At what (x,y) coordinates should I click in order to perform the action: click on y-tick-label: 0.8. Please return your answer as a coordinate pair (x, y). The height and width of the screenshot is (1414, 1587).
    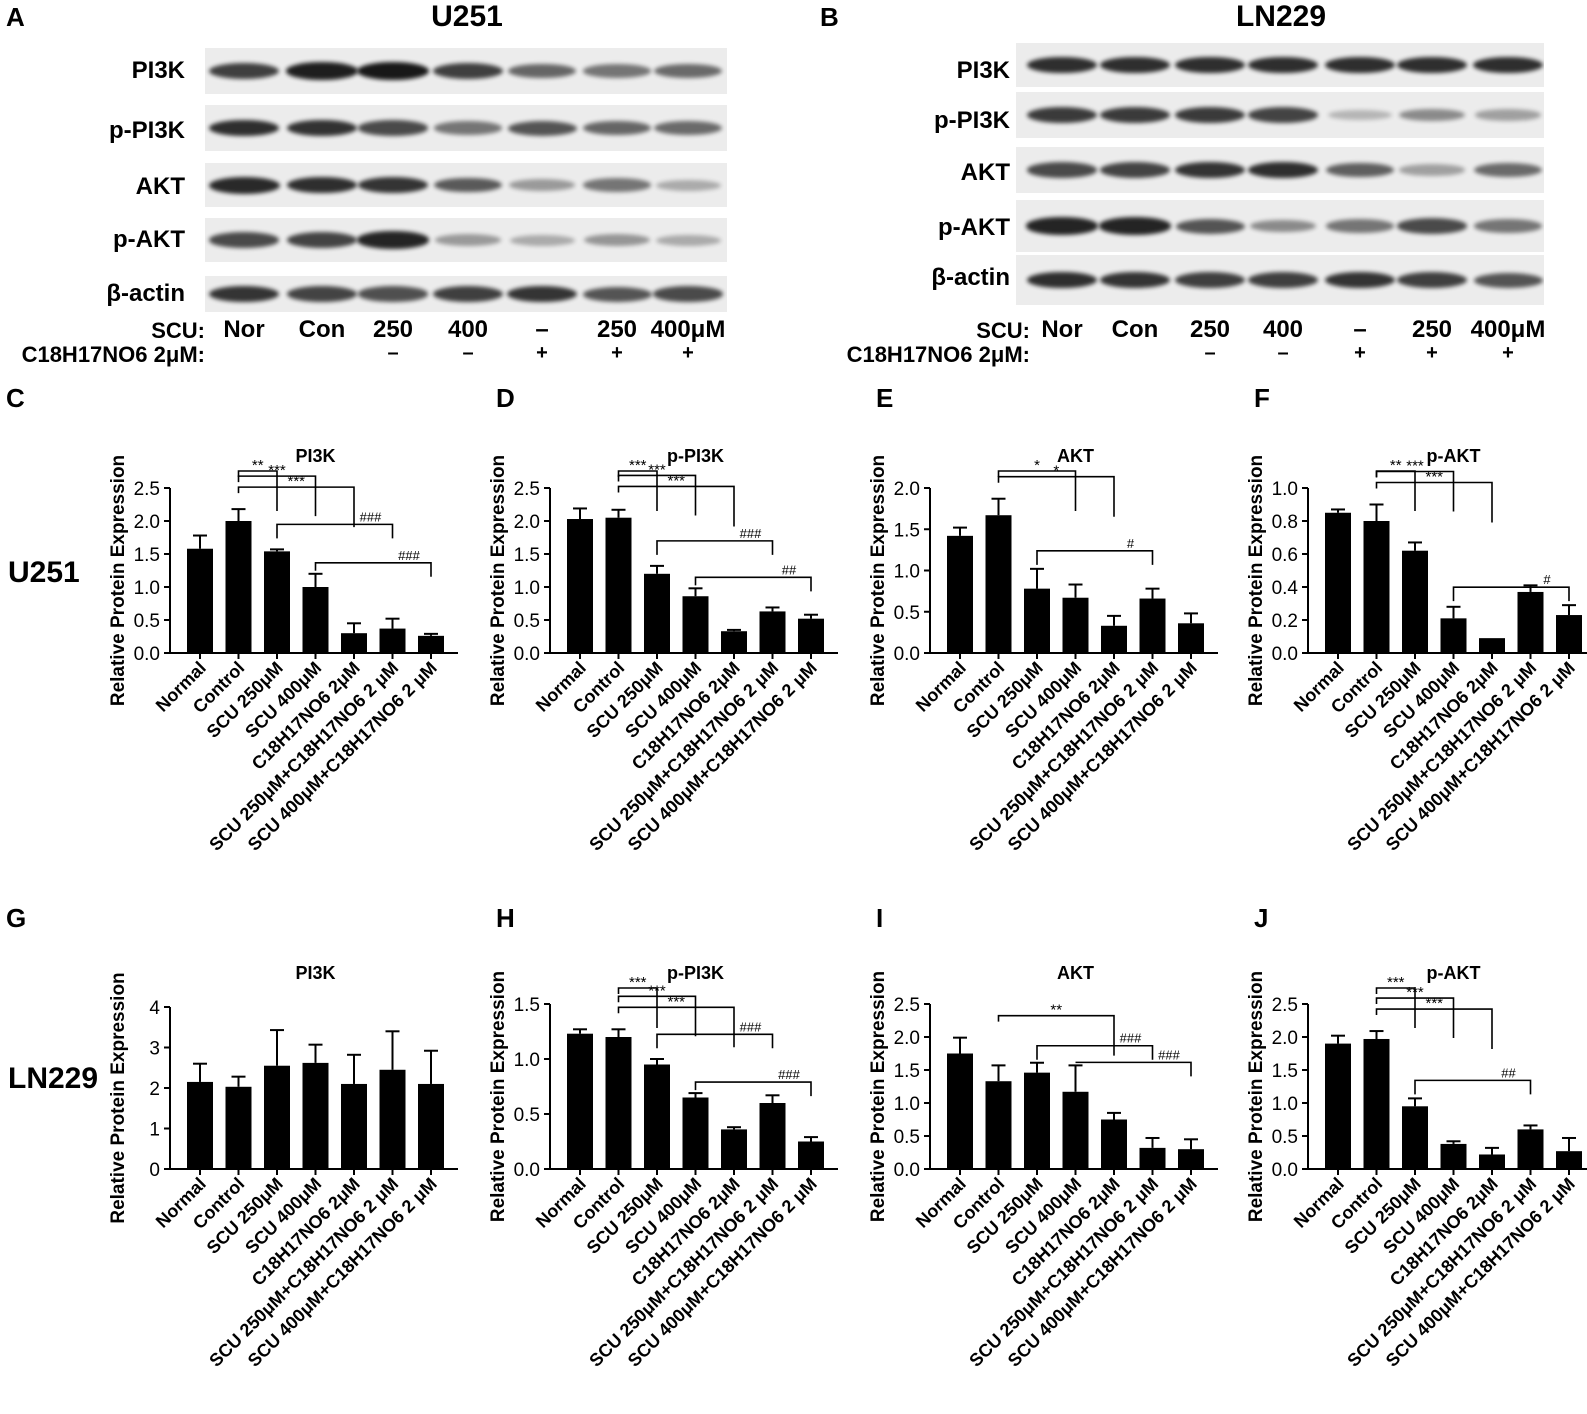
    Looking at the image, I should click on (1285, 522).